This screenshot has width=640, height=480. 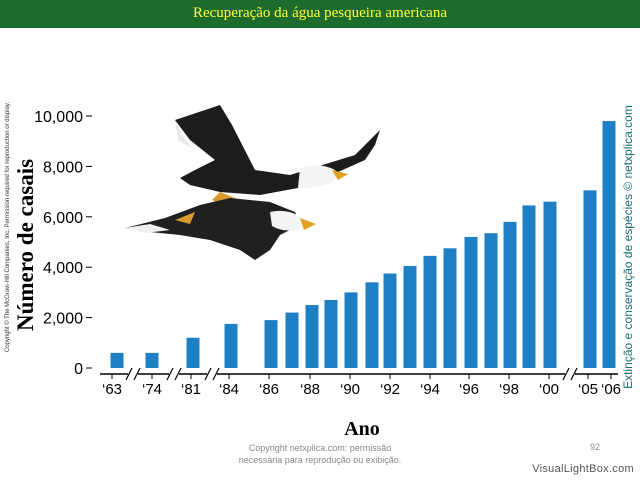 What do you see at coordinates (588, 389) in the screenshot?
I see `x-tick-label: ‘05` at bounding box center [588, 389].